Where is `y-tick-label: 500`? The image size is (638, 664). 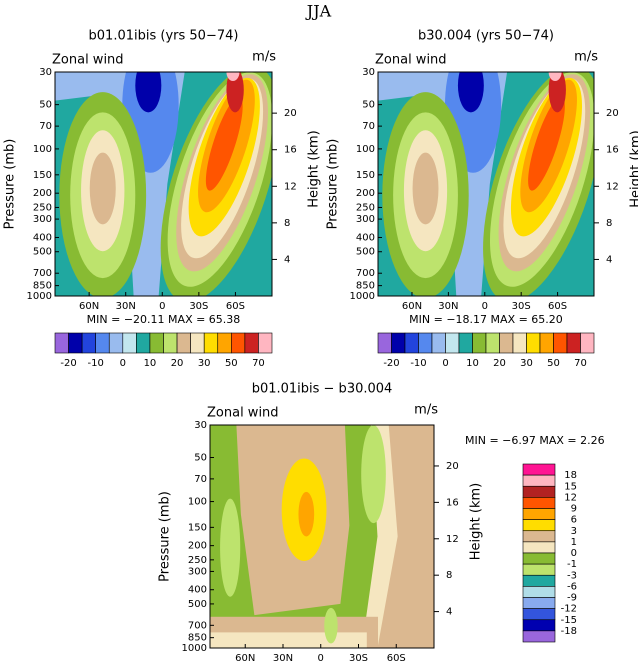
y-tick-label: 500 is located at coordinates (42, 252).